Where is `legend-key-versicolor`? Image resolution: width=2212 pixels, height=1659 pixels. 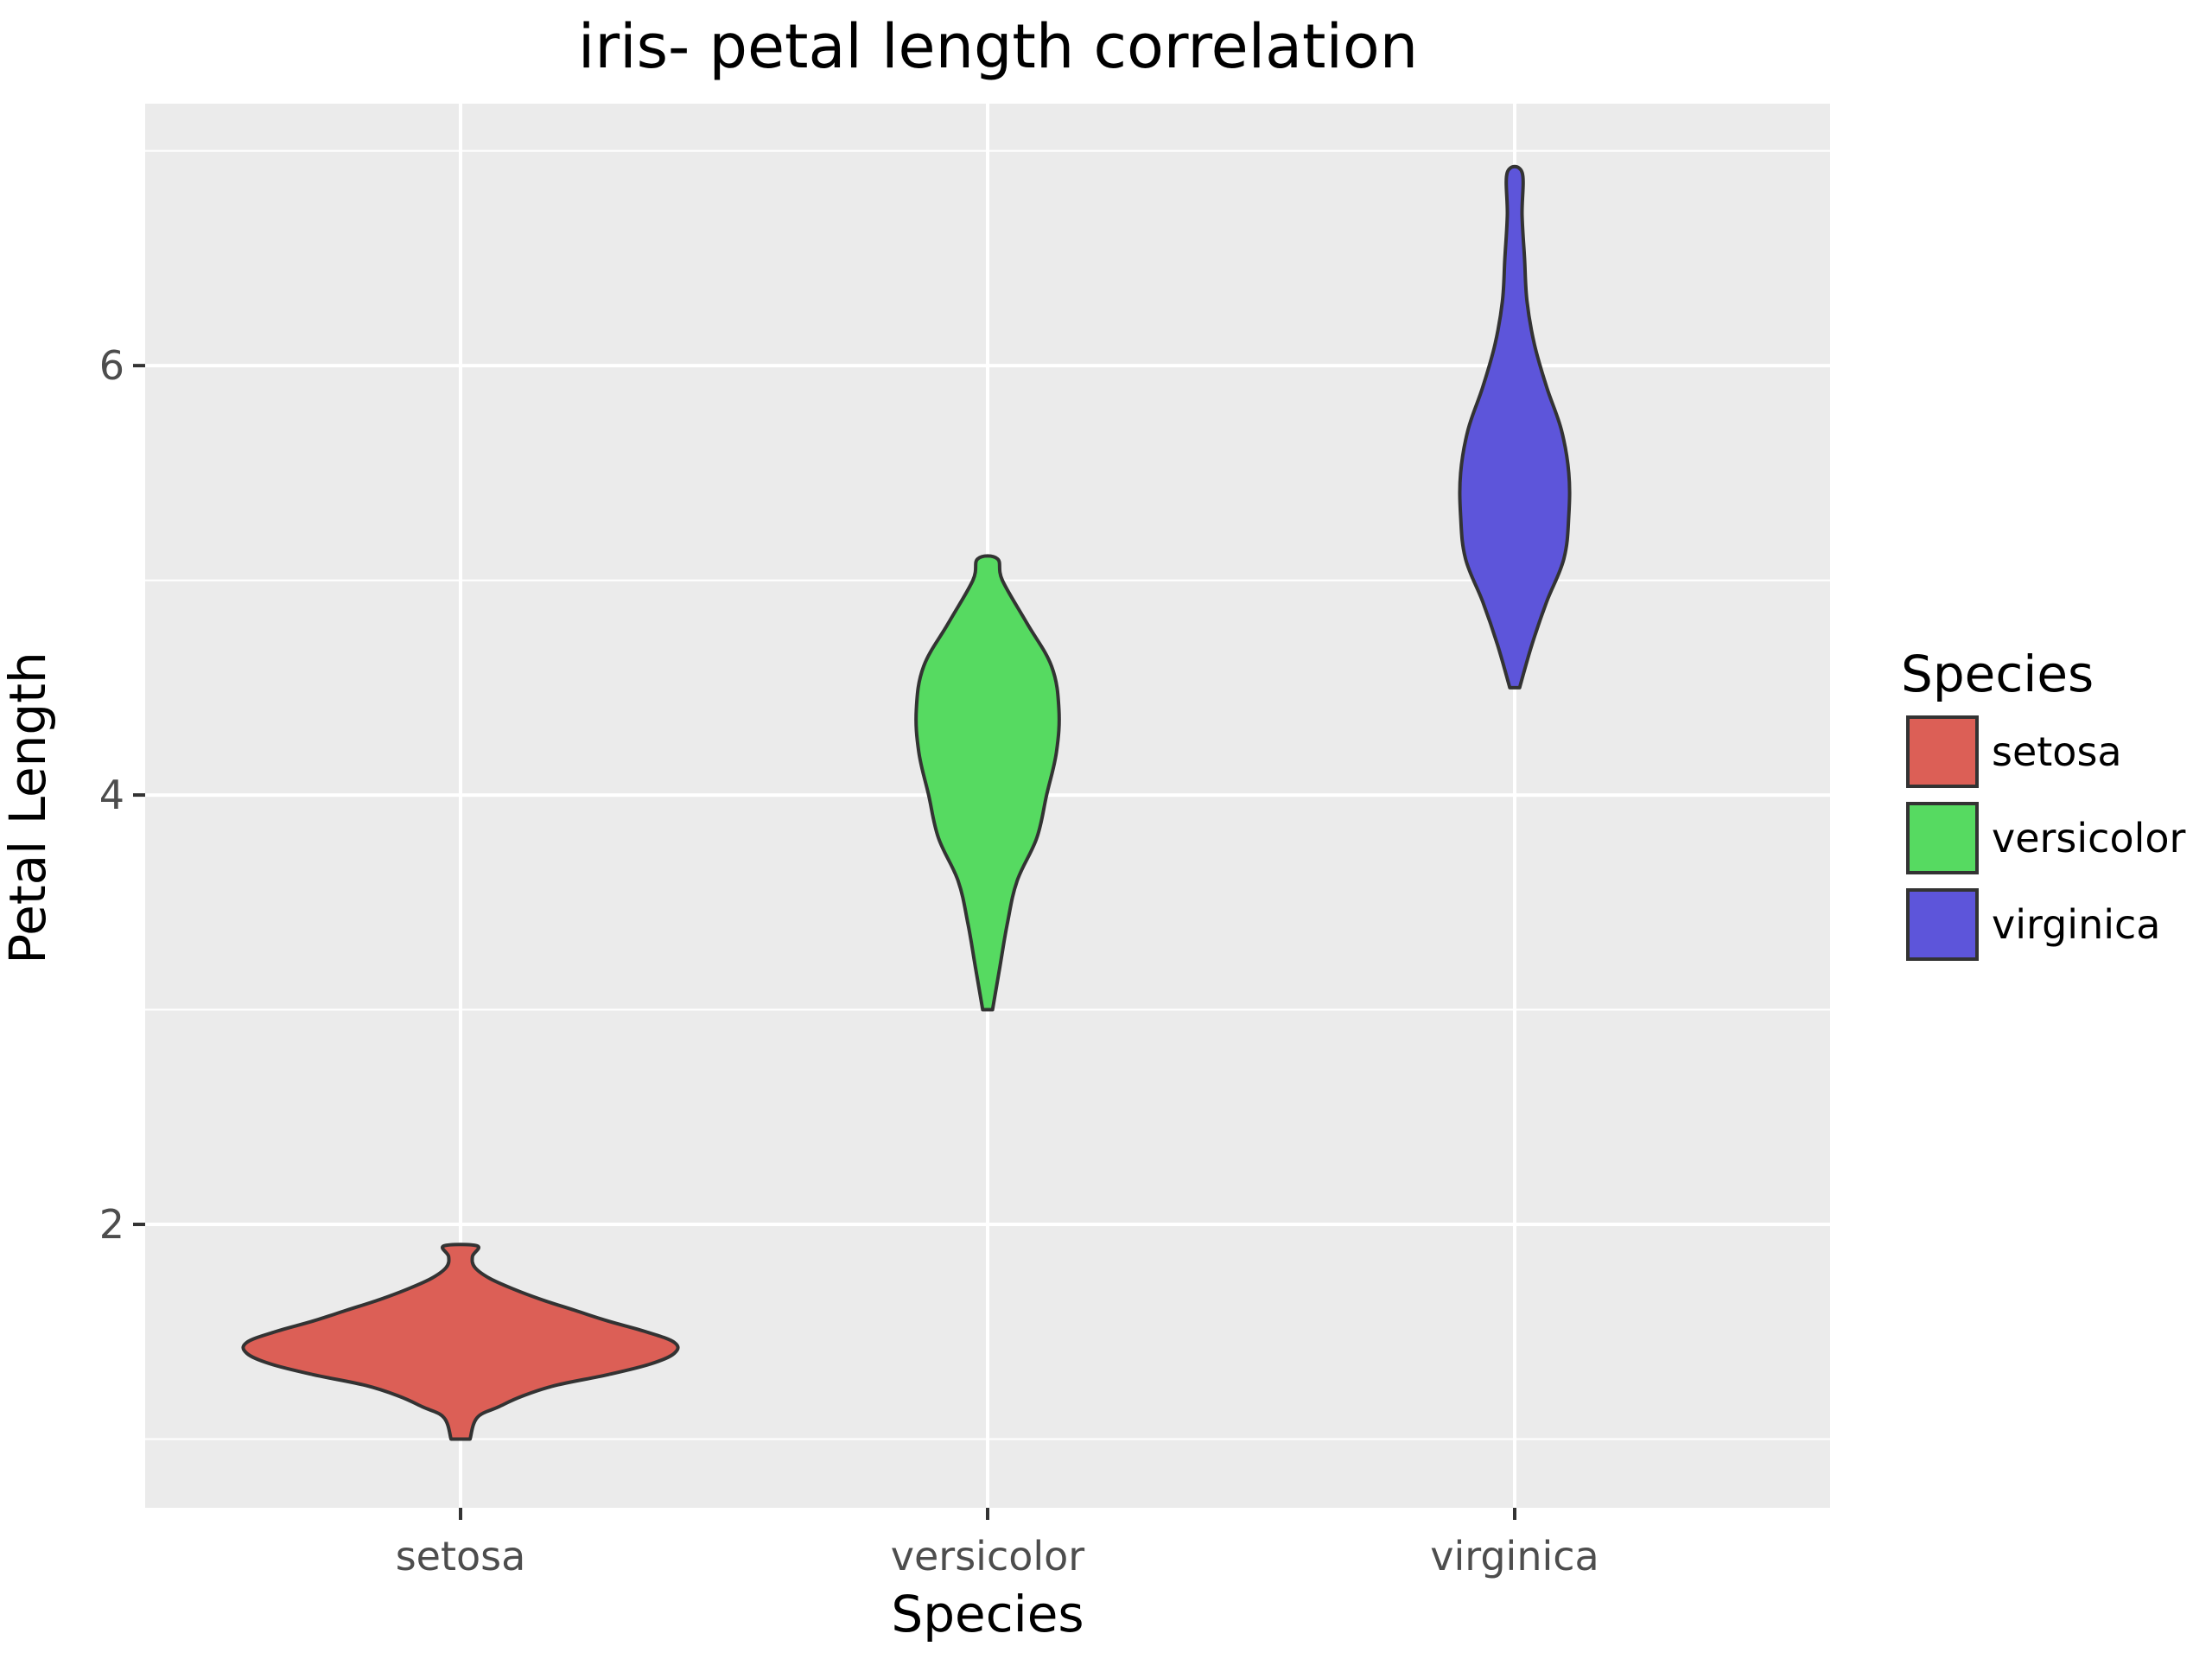
legend-key-versicolor is located at coordinates (1943, 838).